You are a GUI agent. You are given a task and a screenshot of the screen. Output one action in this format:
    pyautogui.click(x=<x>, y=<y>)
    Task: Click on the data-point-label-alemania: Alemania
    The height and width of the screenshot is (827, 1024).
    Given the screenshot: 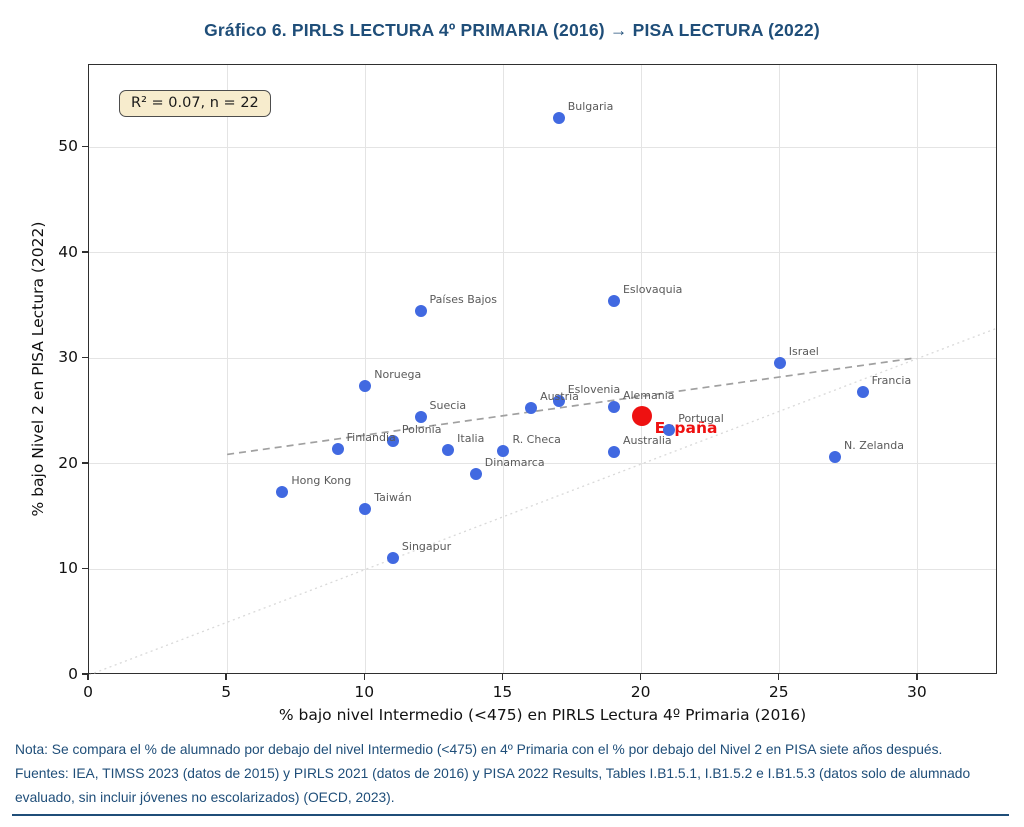 What is the action you would take?
    pyautogui.click(x=648, y=395)
    